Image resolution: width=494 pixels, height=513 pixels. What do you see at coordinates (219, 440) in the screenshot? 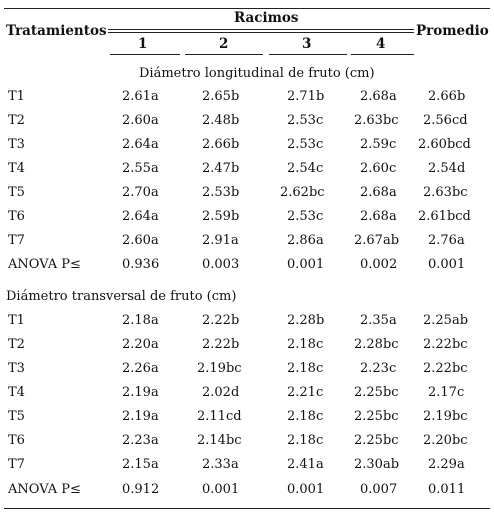
I see `cell: 2.14bc` at bounding box center [219, 440].